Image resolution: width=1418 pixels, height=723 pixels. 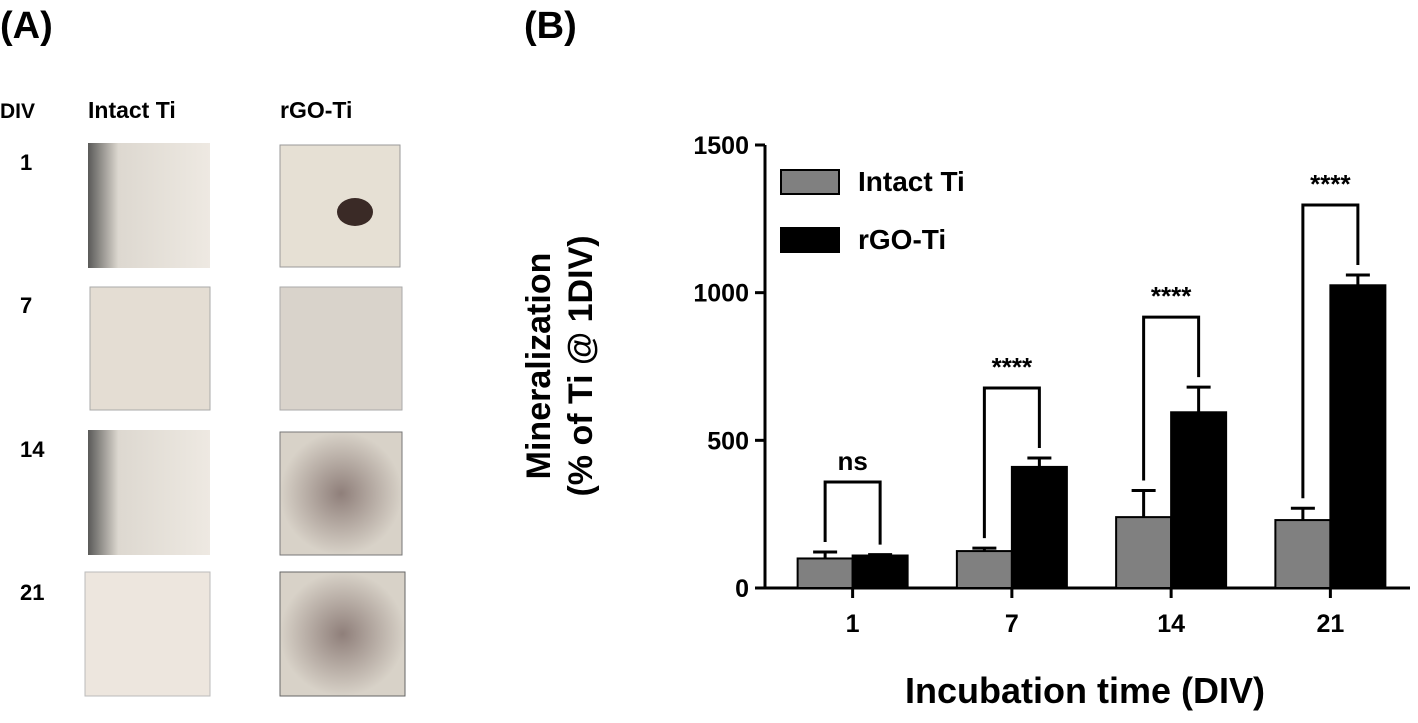 What do you see at coordinates (316, 110) in the screenshot?
I see `column-header: rGO-Ti` at bounding box center [316, 110].